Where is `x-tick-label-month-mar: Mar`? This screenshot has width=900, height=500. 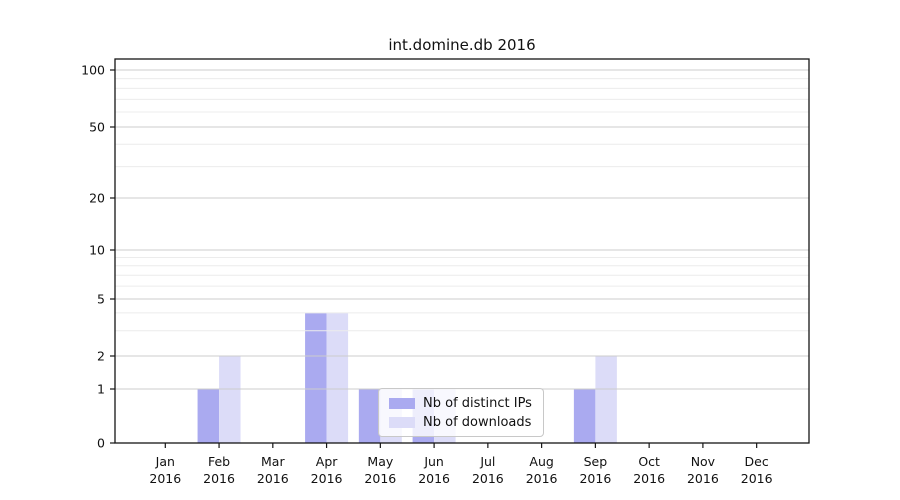 x-tick-label-month-mar: Mar is located at coordinates (273, 461).